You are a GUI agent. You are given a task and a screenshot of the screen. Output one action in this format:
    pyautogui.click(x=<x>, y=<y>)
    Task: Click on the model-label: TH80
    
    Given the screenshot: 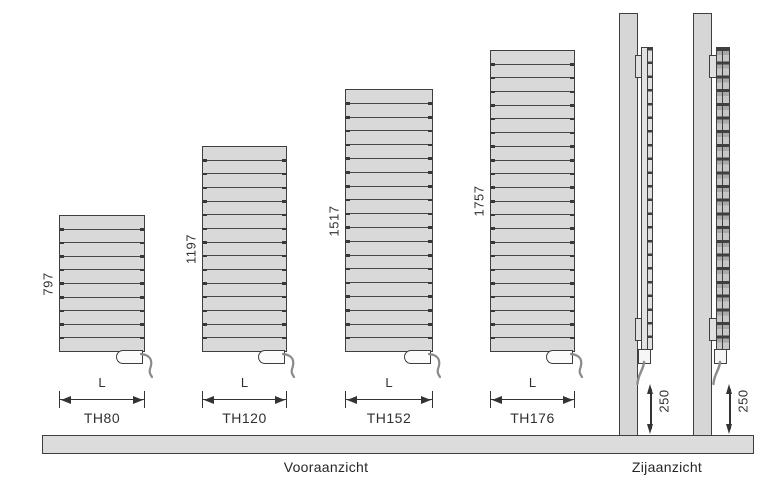 What is the action you would take?
    pyautogui.click(x=102, y=418)
    